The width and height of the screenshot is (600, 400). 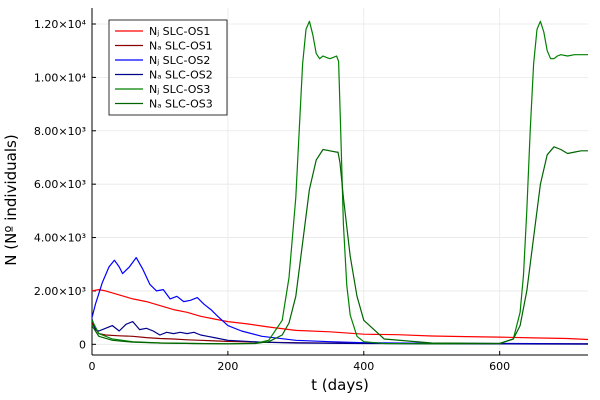 What do you see at coordinates (179, 89) in the screenshot?
I see `legend-label: Nⱼ SLC-OS3` at bounding box center [179, 89].